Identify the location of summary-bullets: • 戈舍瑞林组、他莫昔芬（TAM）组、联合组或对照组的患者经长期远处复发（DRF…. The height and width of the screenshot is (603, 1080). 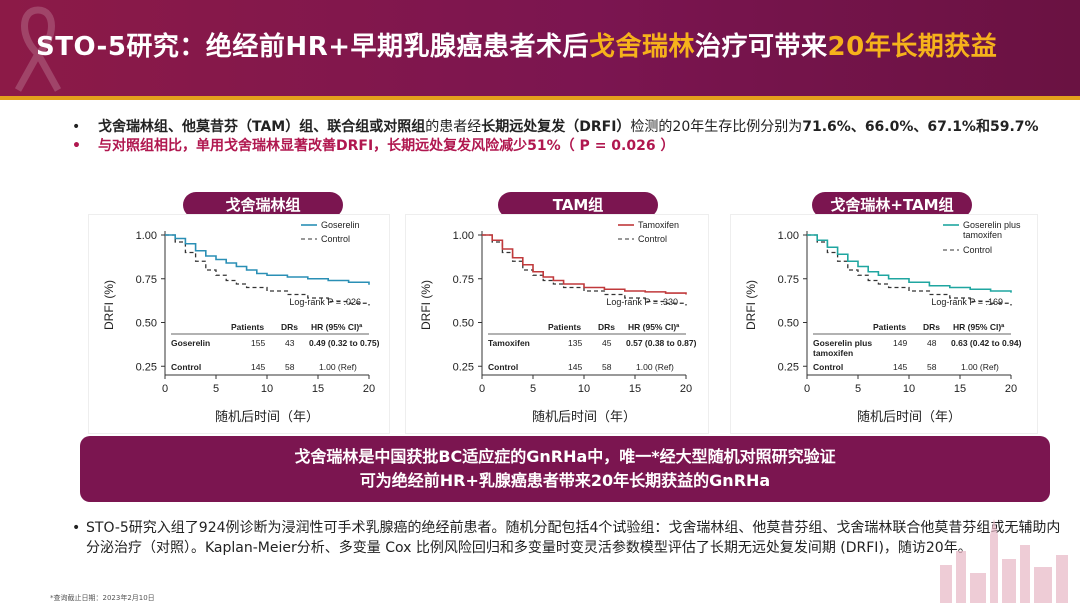
(567, 137).